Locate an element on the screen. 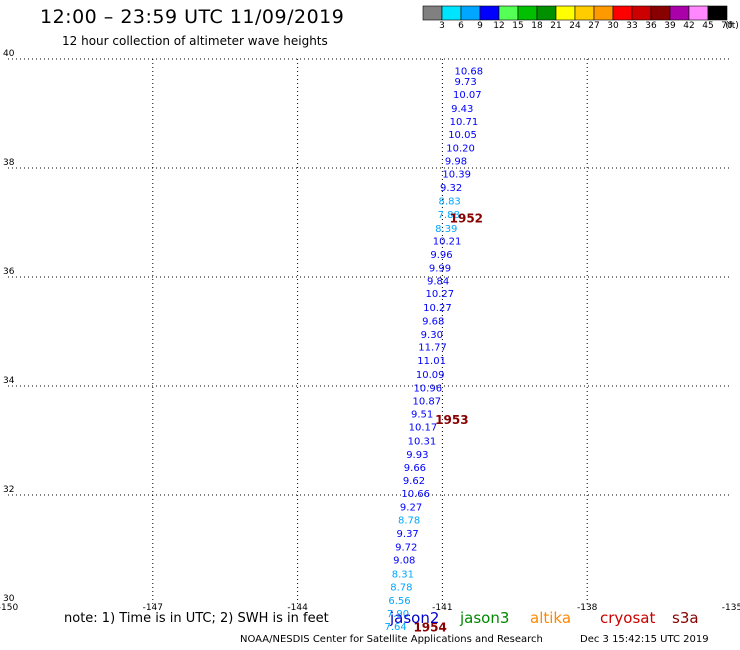 This screenshot has width=740, height=650. time-label: 1952 is located at coordinates (466, 219).